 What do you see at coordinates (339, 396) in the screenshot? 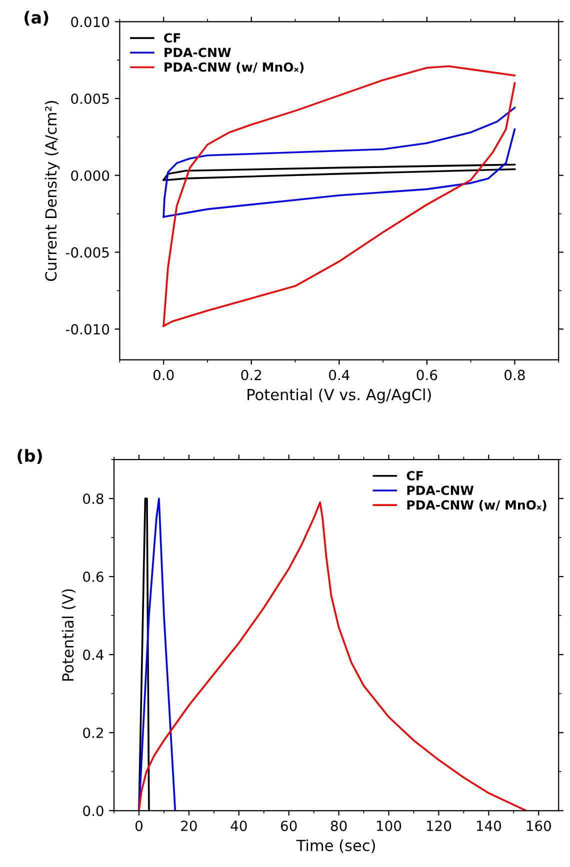
I see `x-axis-title: Potential (V vs. Ag/AgCl)` at bounding box center [339, 396].